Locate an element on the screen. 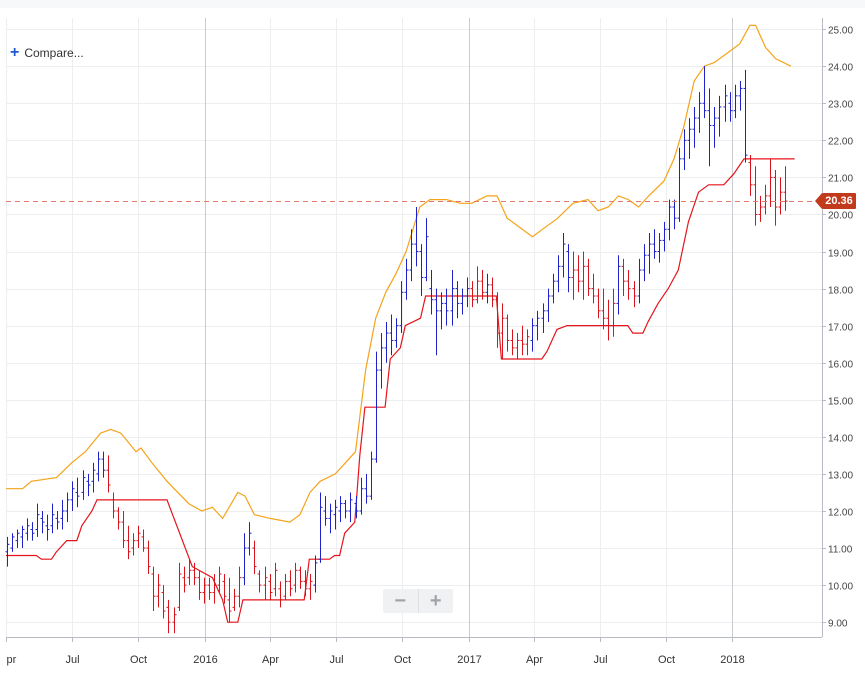  plus-icon: + is located at coordinates (15, 52).